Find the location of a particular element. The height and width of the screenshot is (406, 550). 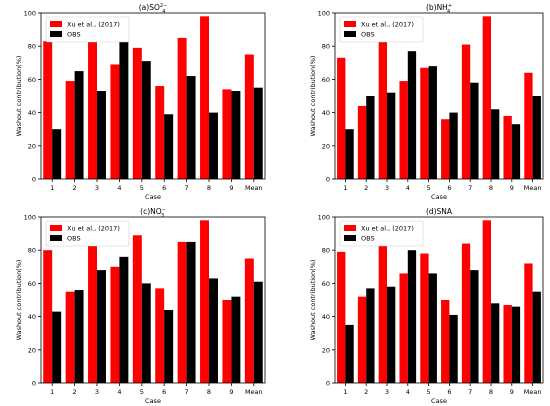

x-tick-label: 3 is located at coordinates (387, 188).